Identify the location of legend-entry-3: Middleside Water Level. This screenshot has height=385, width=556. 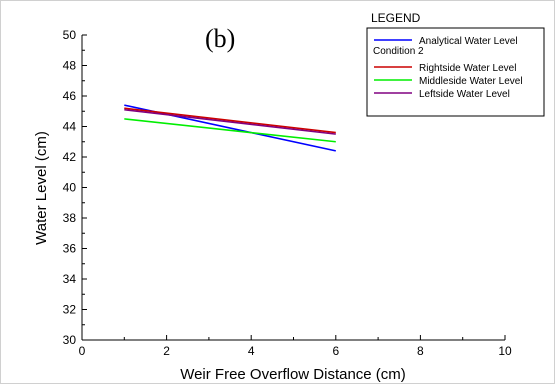
(471, 81).